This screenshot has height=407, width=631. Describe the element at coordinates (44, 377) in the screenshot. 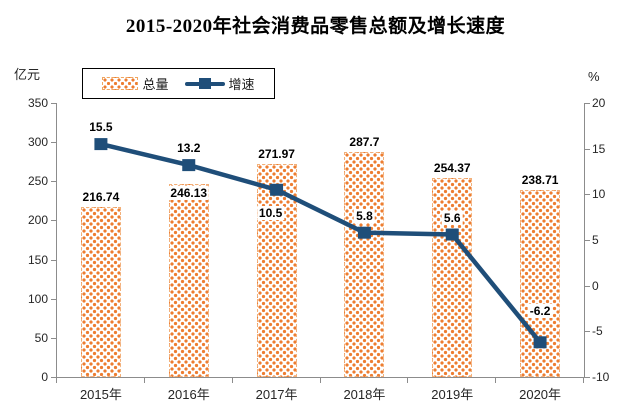

I see `left-axis-tick-label: 0` at that location.